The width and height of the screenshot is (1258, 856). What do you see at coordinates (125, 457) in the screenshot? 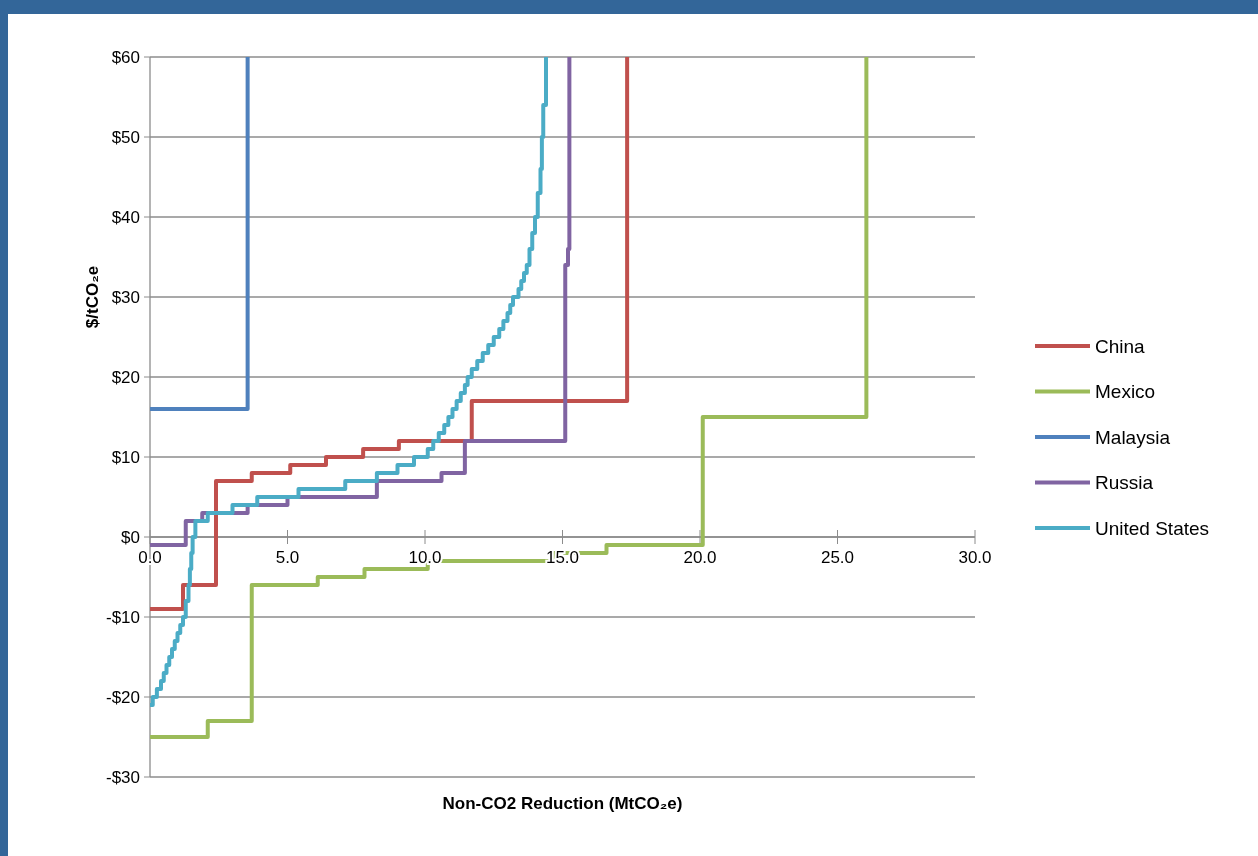
I see `y-tick-label: $10` at bounding box center [125, 457].